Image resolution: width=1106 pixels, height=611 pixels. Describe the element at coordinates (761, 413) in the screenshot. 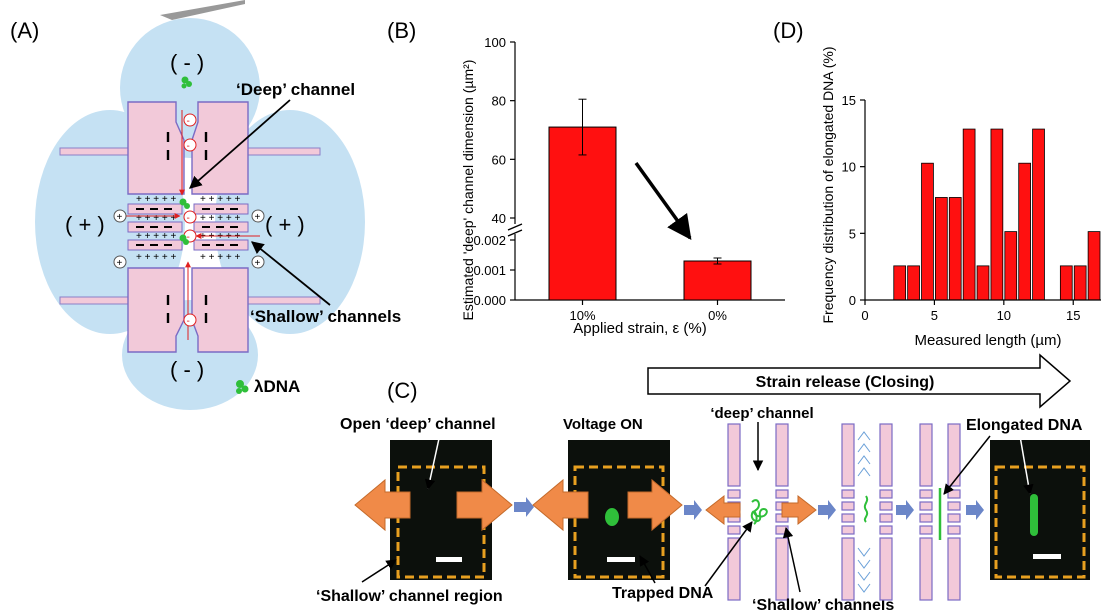

I see `deep-channel-c-label: ‘deep’ channel` at that location.